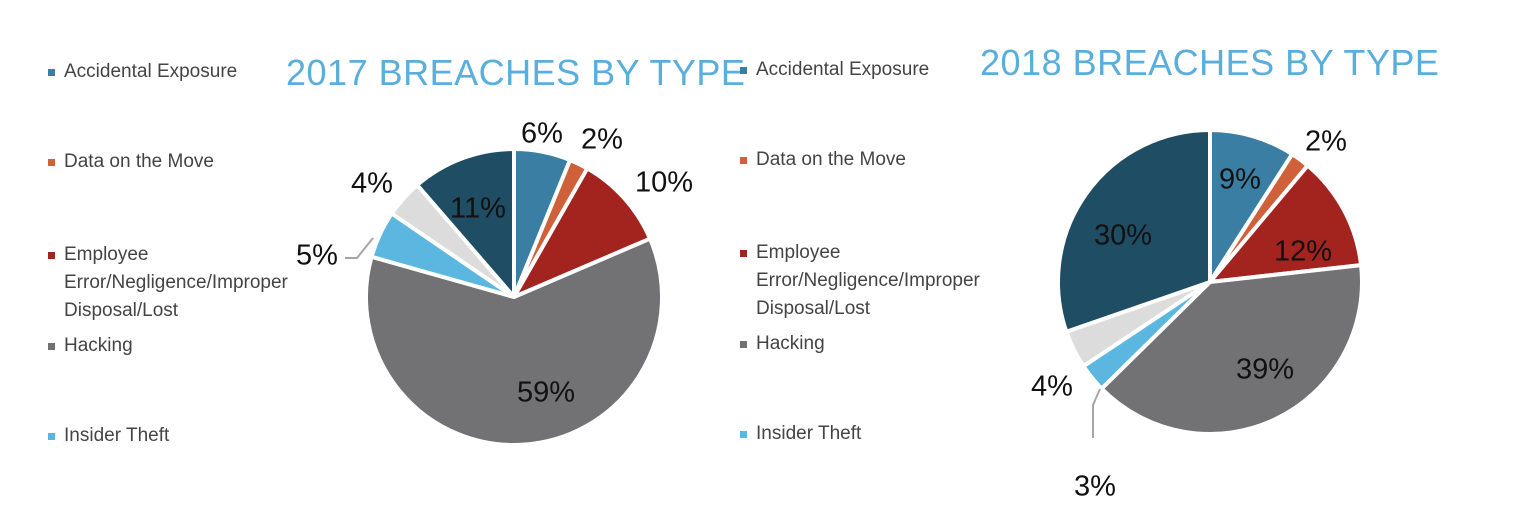  Describe the element at coordinates (1095, 487) in the screenshot. I see `data-label-insider-theft: 3%` at that location.